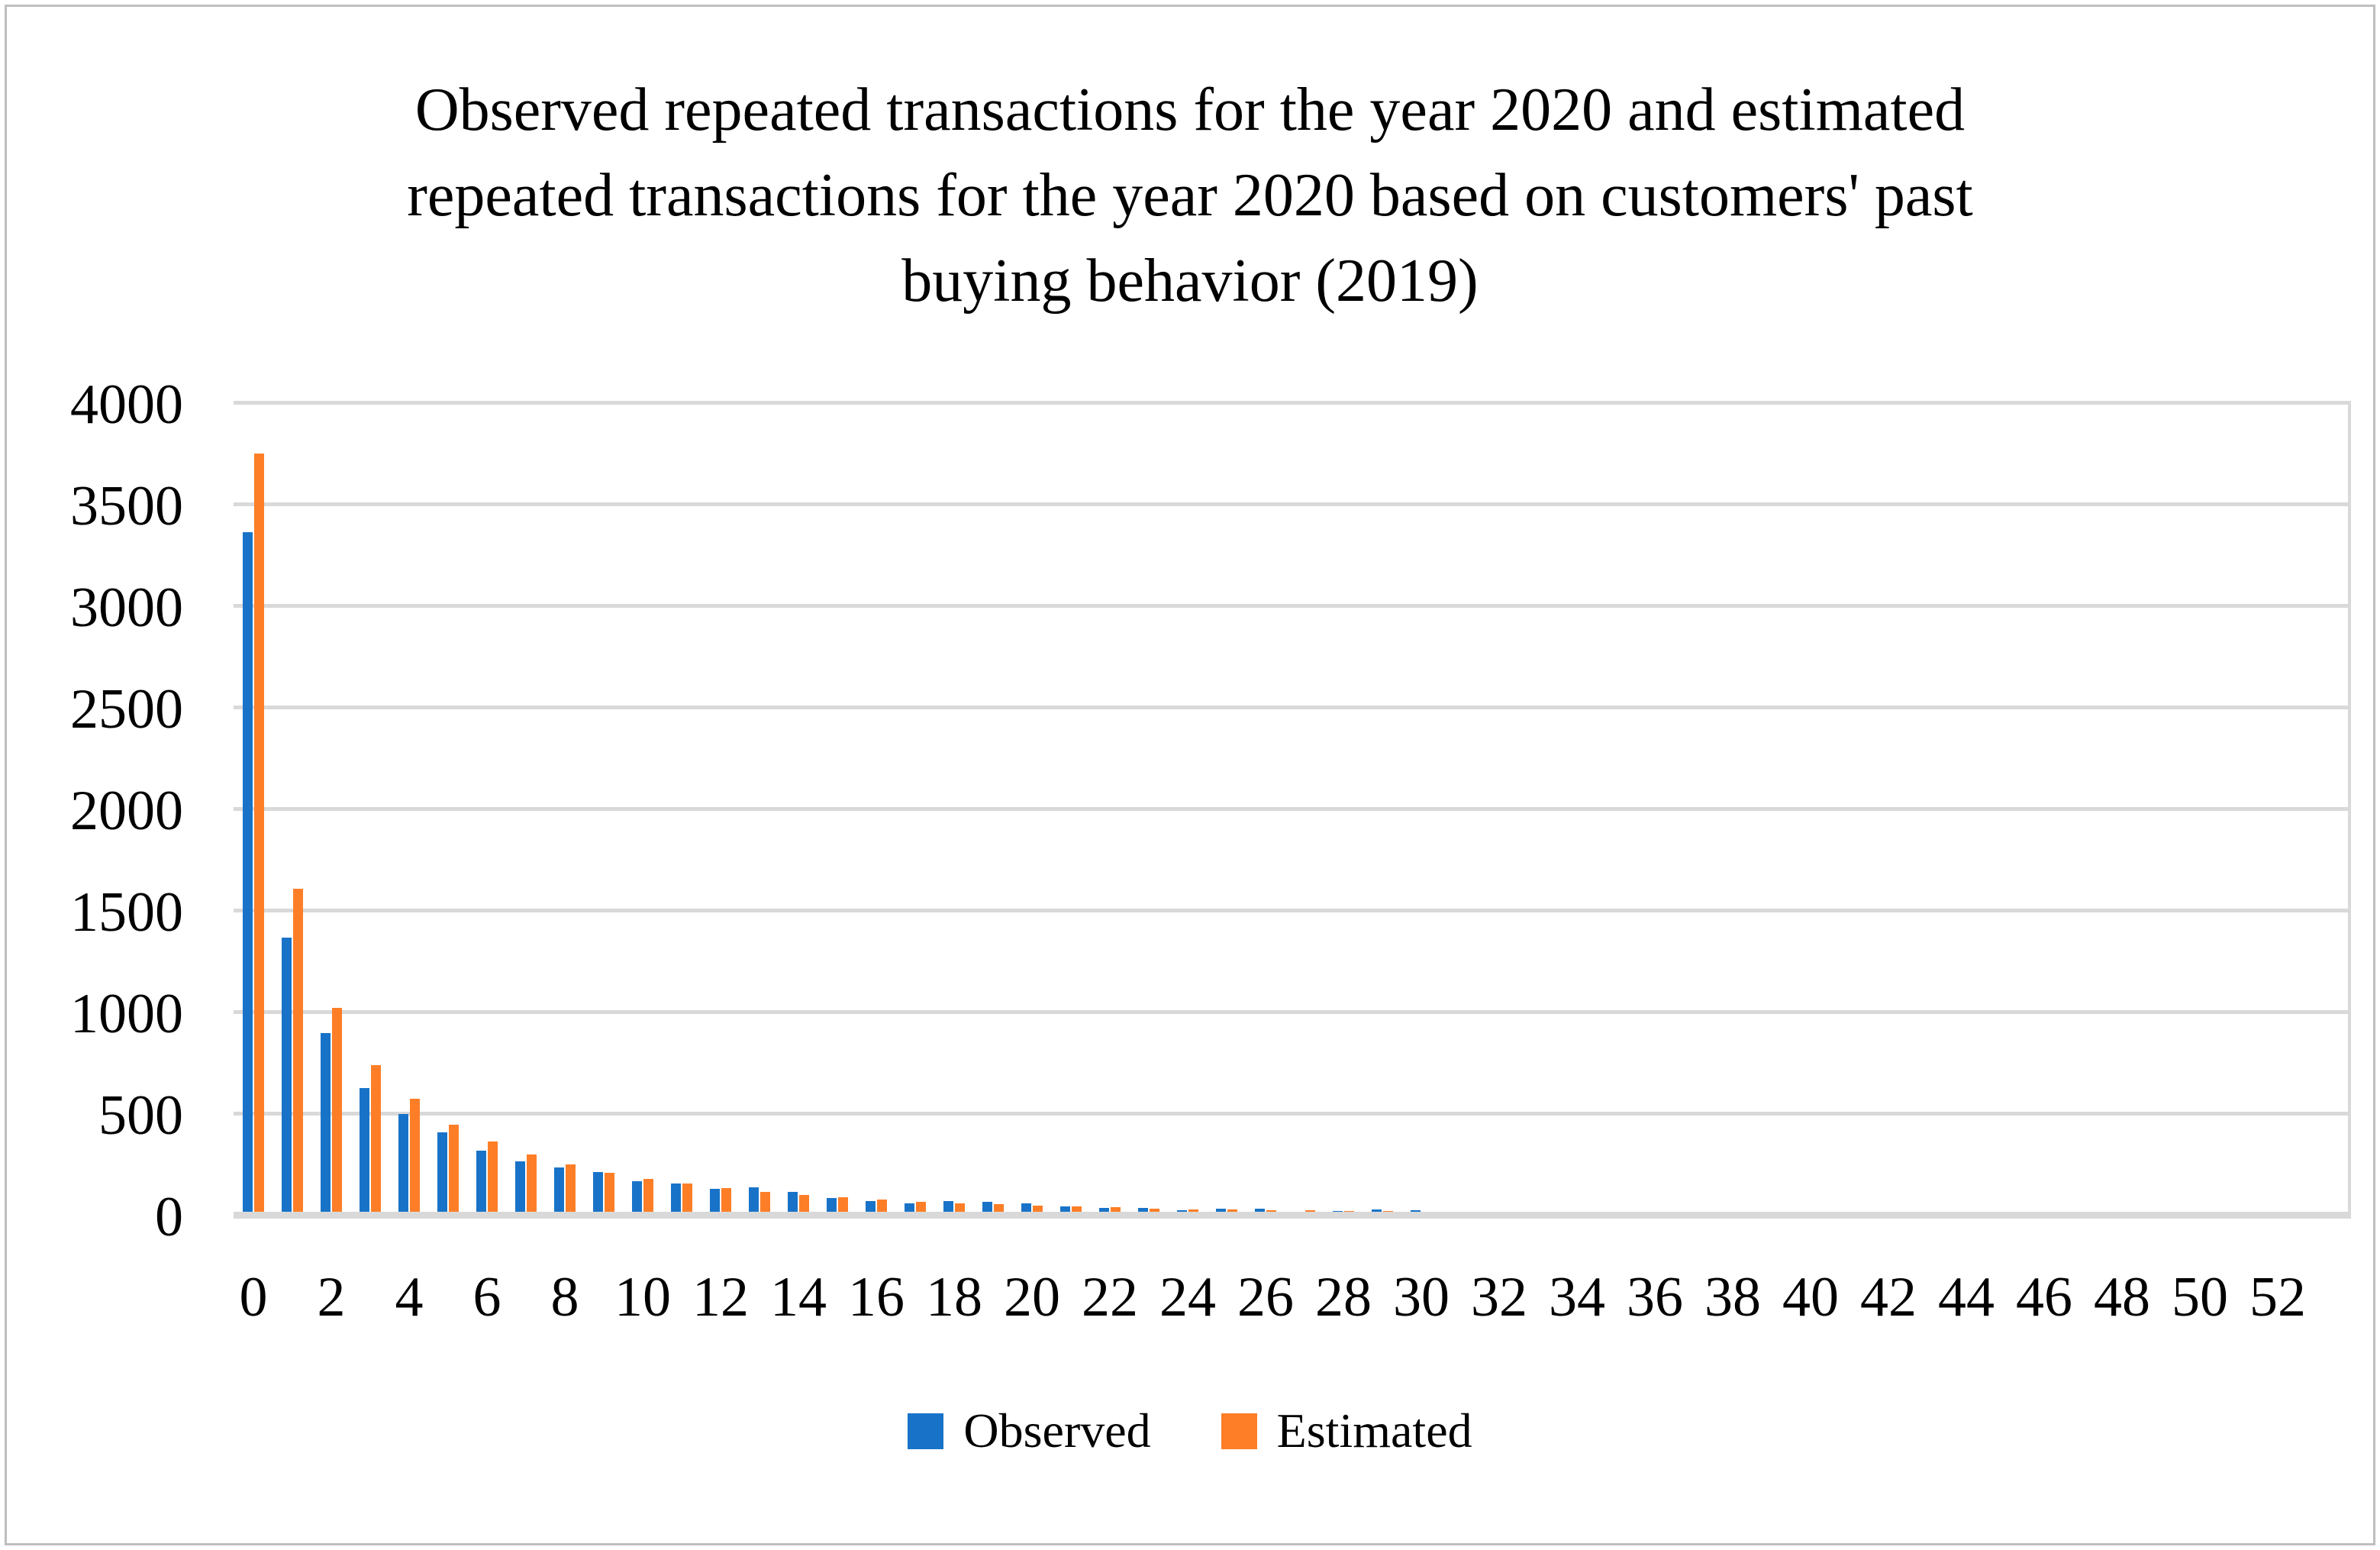 Image resolution: width=2380 pixels, height=1550 pixels. I want to click on x-axis-tick-label-50: 50, so click(2200, 1297).